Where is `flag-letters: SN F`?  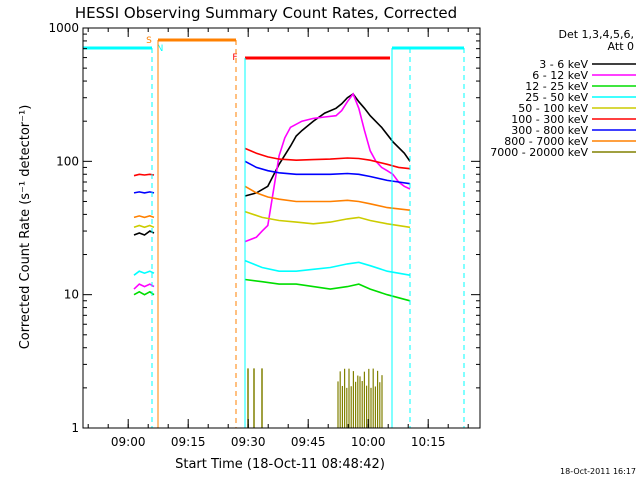 flag-letters: SN F is located at coordinates (191, 49).